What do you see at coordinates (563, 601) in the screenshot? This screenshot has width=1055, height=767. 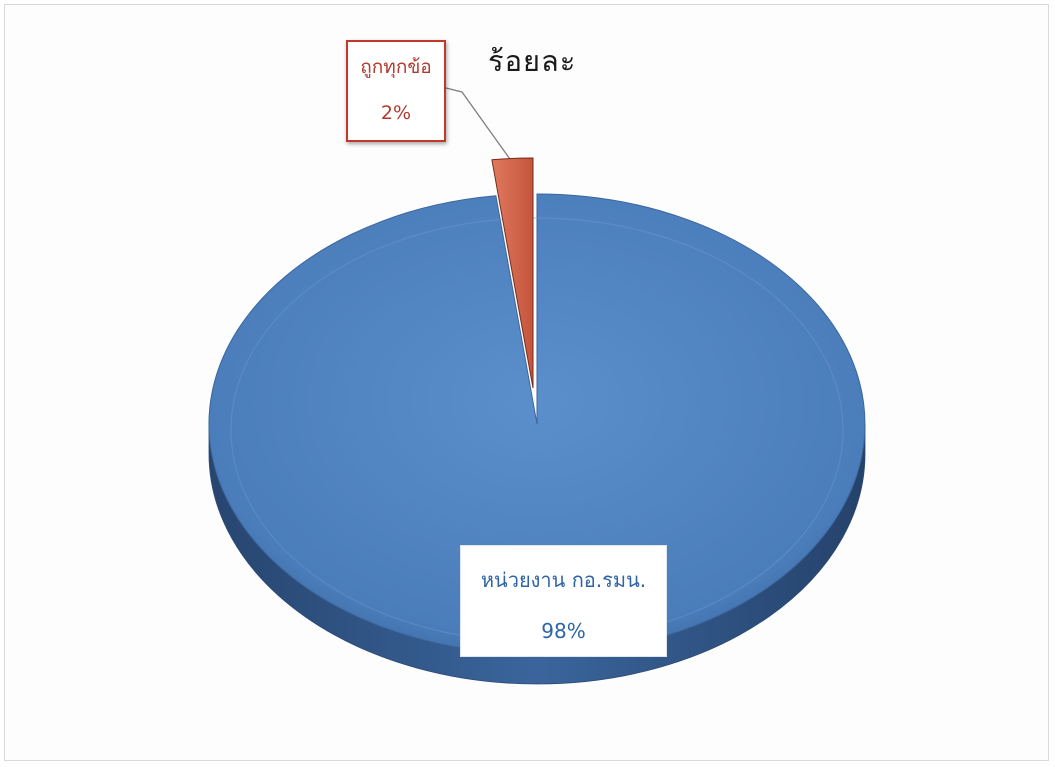 I see `data-label-large-slice: หน่วยงาน กอ.รมน. 98%` at bounding box center [563, 601].